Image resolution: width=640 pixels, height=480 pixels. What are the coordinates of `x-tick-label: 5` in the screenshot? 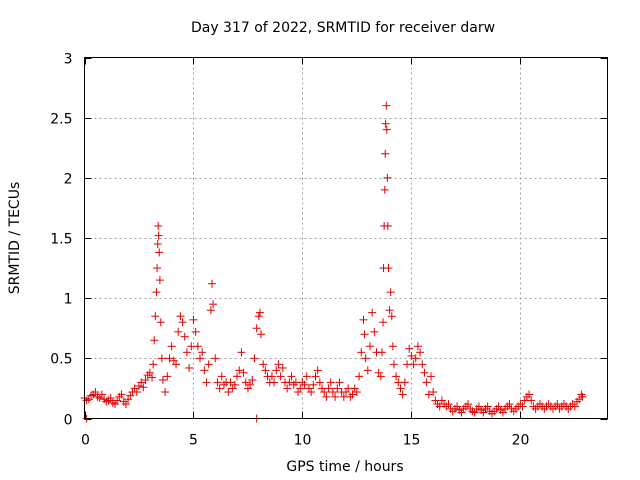 It's located at (193, 441).